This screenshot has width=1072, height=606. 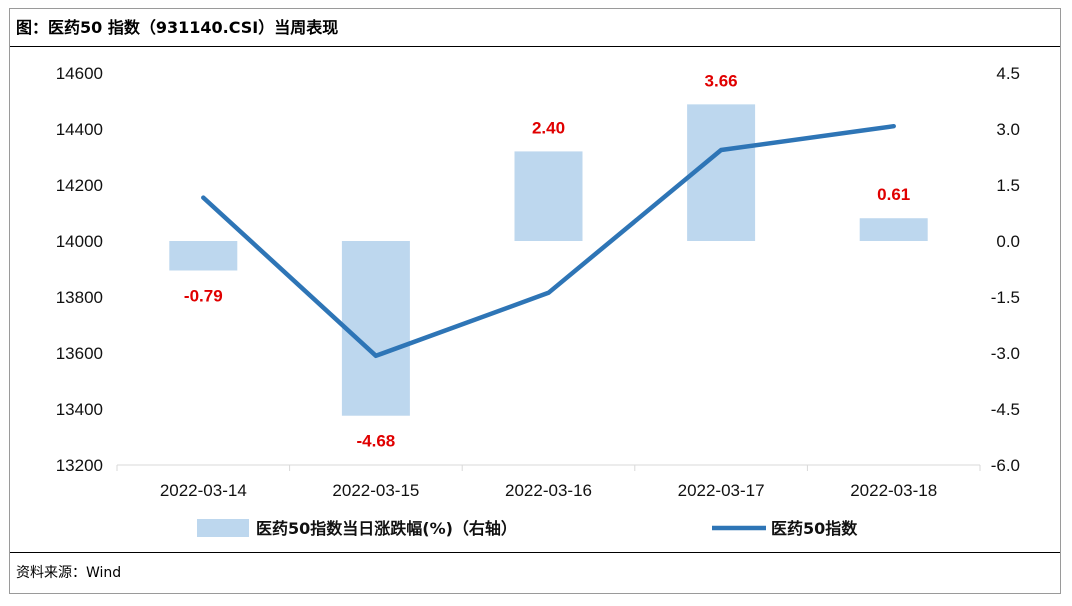 I want to click on left-tick-label: 13200, so click(x=79, y=465).